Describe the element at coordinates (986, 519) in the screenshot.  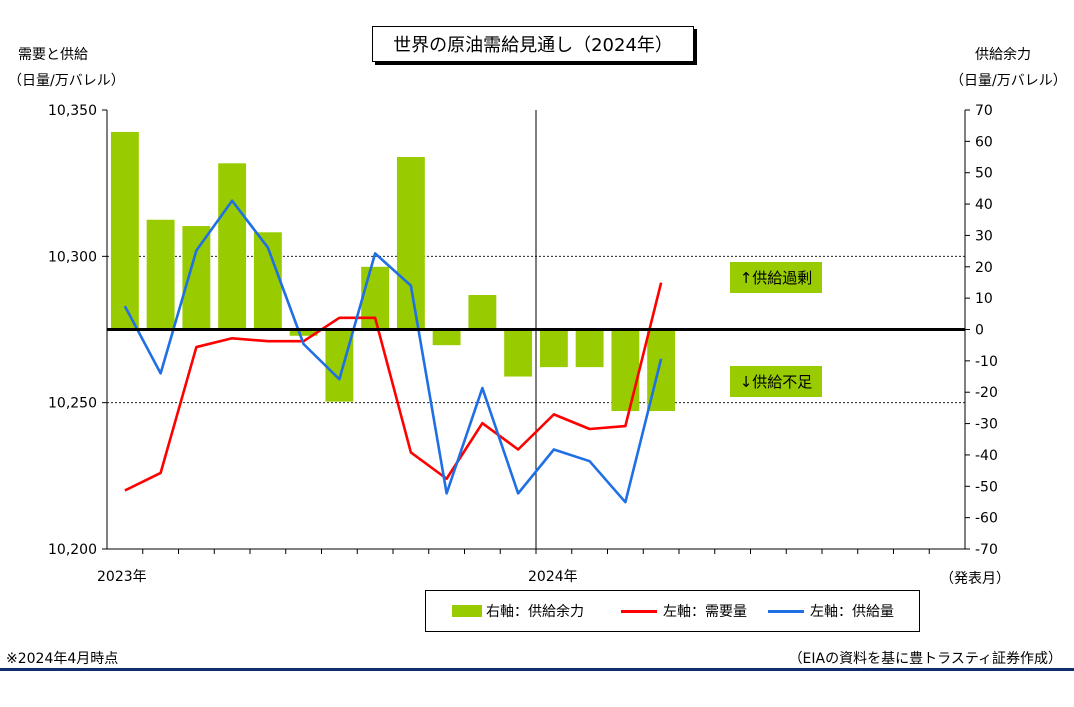
I see `right-tick-label: -60` at that location.